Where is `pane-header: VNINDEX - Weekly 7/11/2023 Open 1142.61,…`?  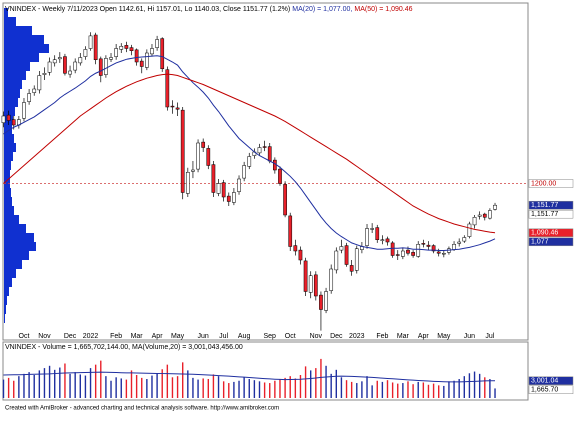
pane-header: VNINDEX - Weekly 7/11/2023 Open 1142.61,… is located at coordinates (209, 9).